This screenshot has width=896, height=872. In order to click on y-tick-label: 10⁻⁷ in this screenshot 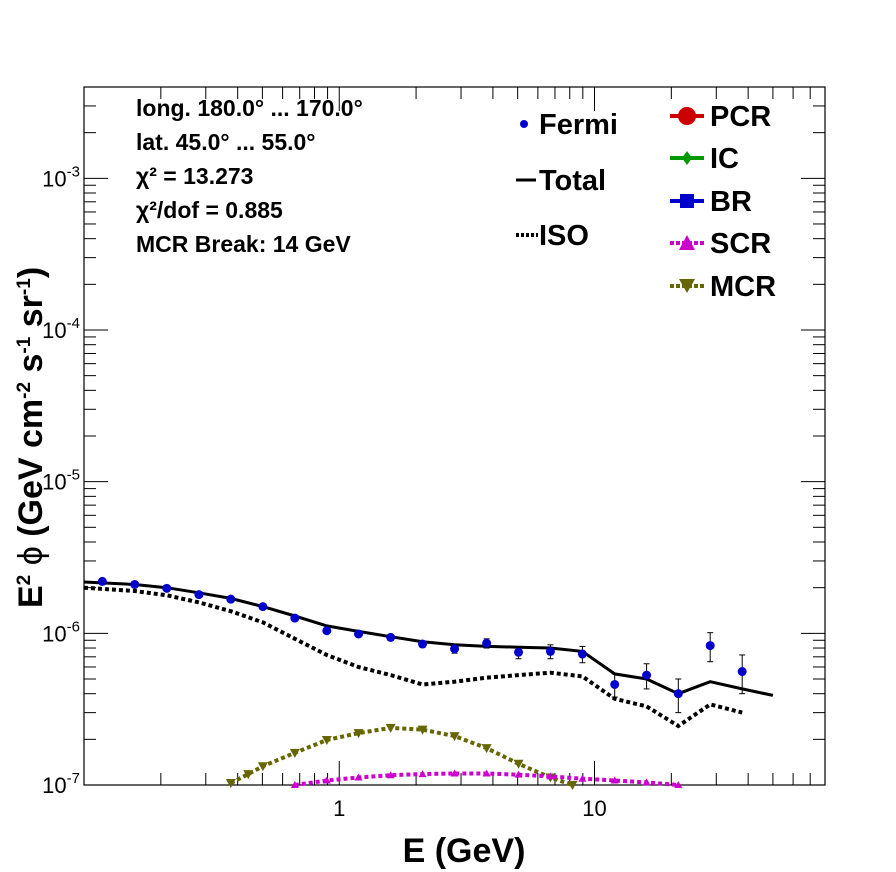, I will do `click(61, 784)`.